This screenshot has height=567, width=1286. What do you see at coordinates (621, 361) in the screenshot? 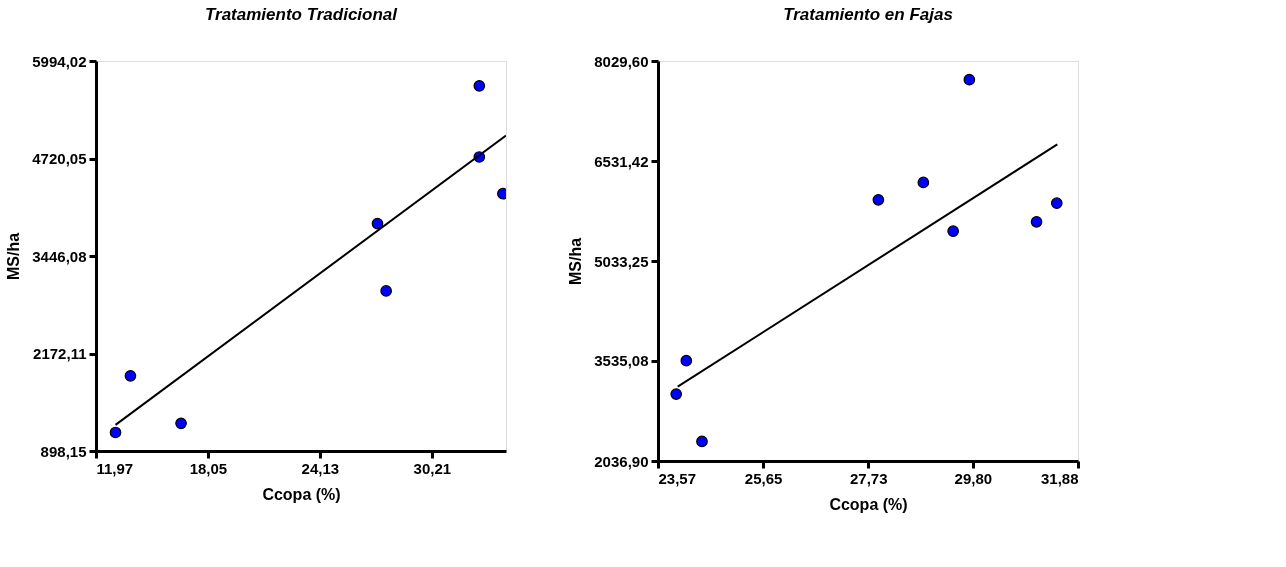
I see `y-tick-label: 3535,08` at bounding box center [621, 361].